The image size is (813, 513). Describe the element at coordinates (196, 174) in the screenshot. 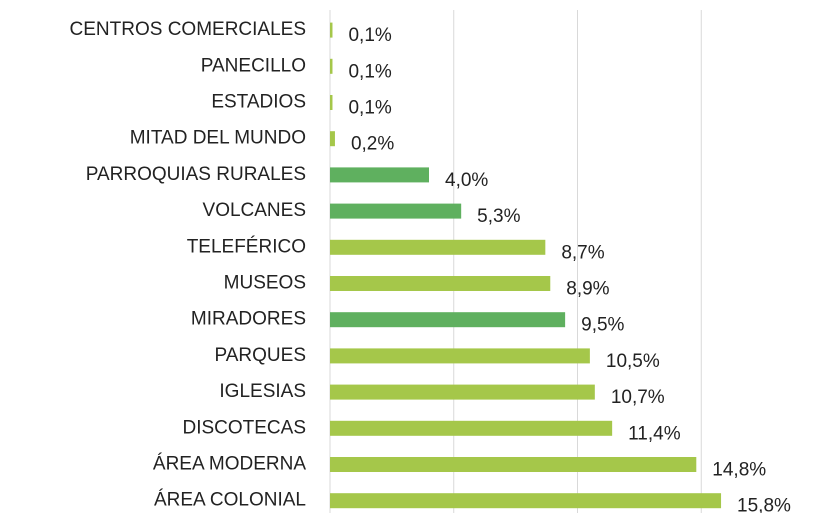

I see `y-tick-label: PARROQUIAS RURALES` at that location.